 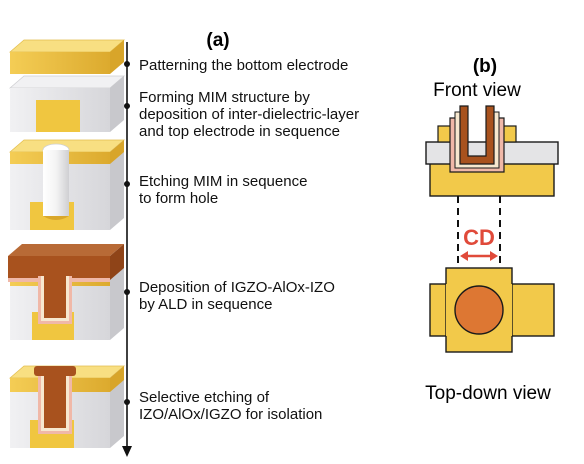 I want to click on cd-label: CD, so click(x=479, y=237).